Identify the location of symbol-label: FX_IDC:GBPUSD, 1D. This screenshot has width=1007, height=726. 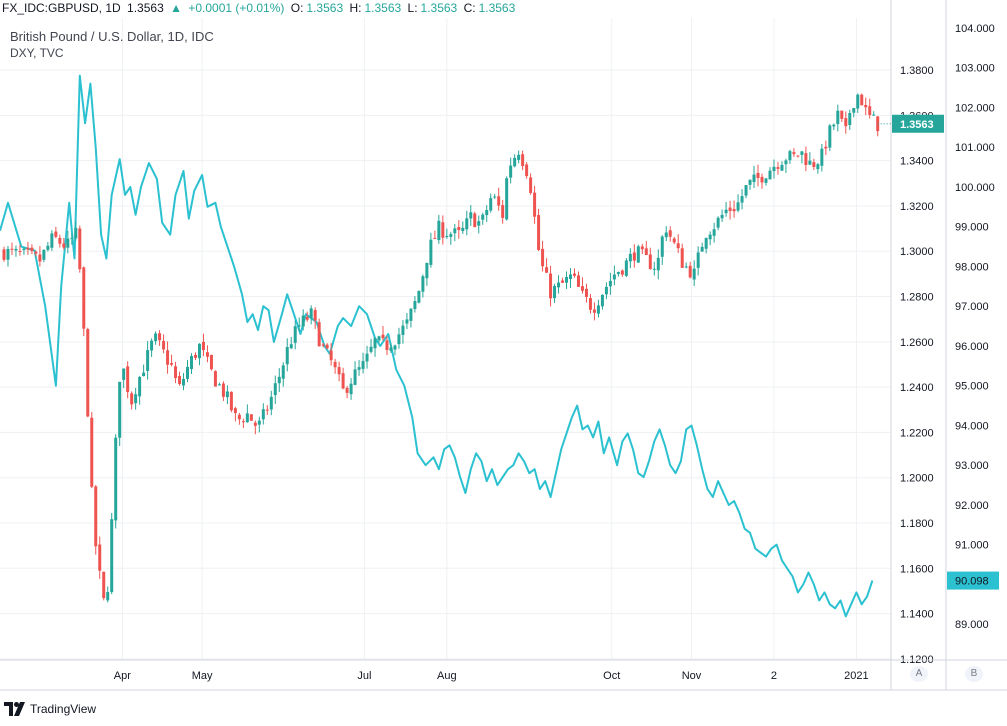
(61, 8).